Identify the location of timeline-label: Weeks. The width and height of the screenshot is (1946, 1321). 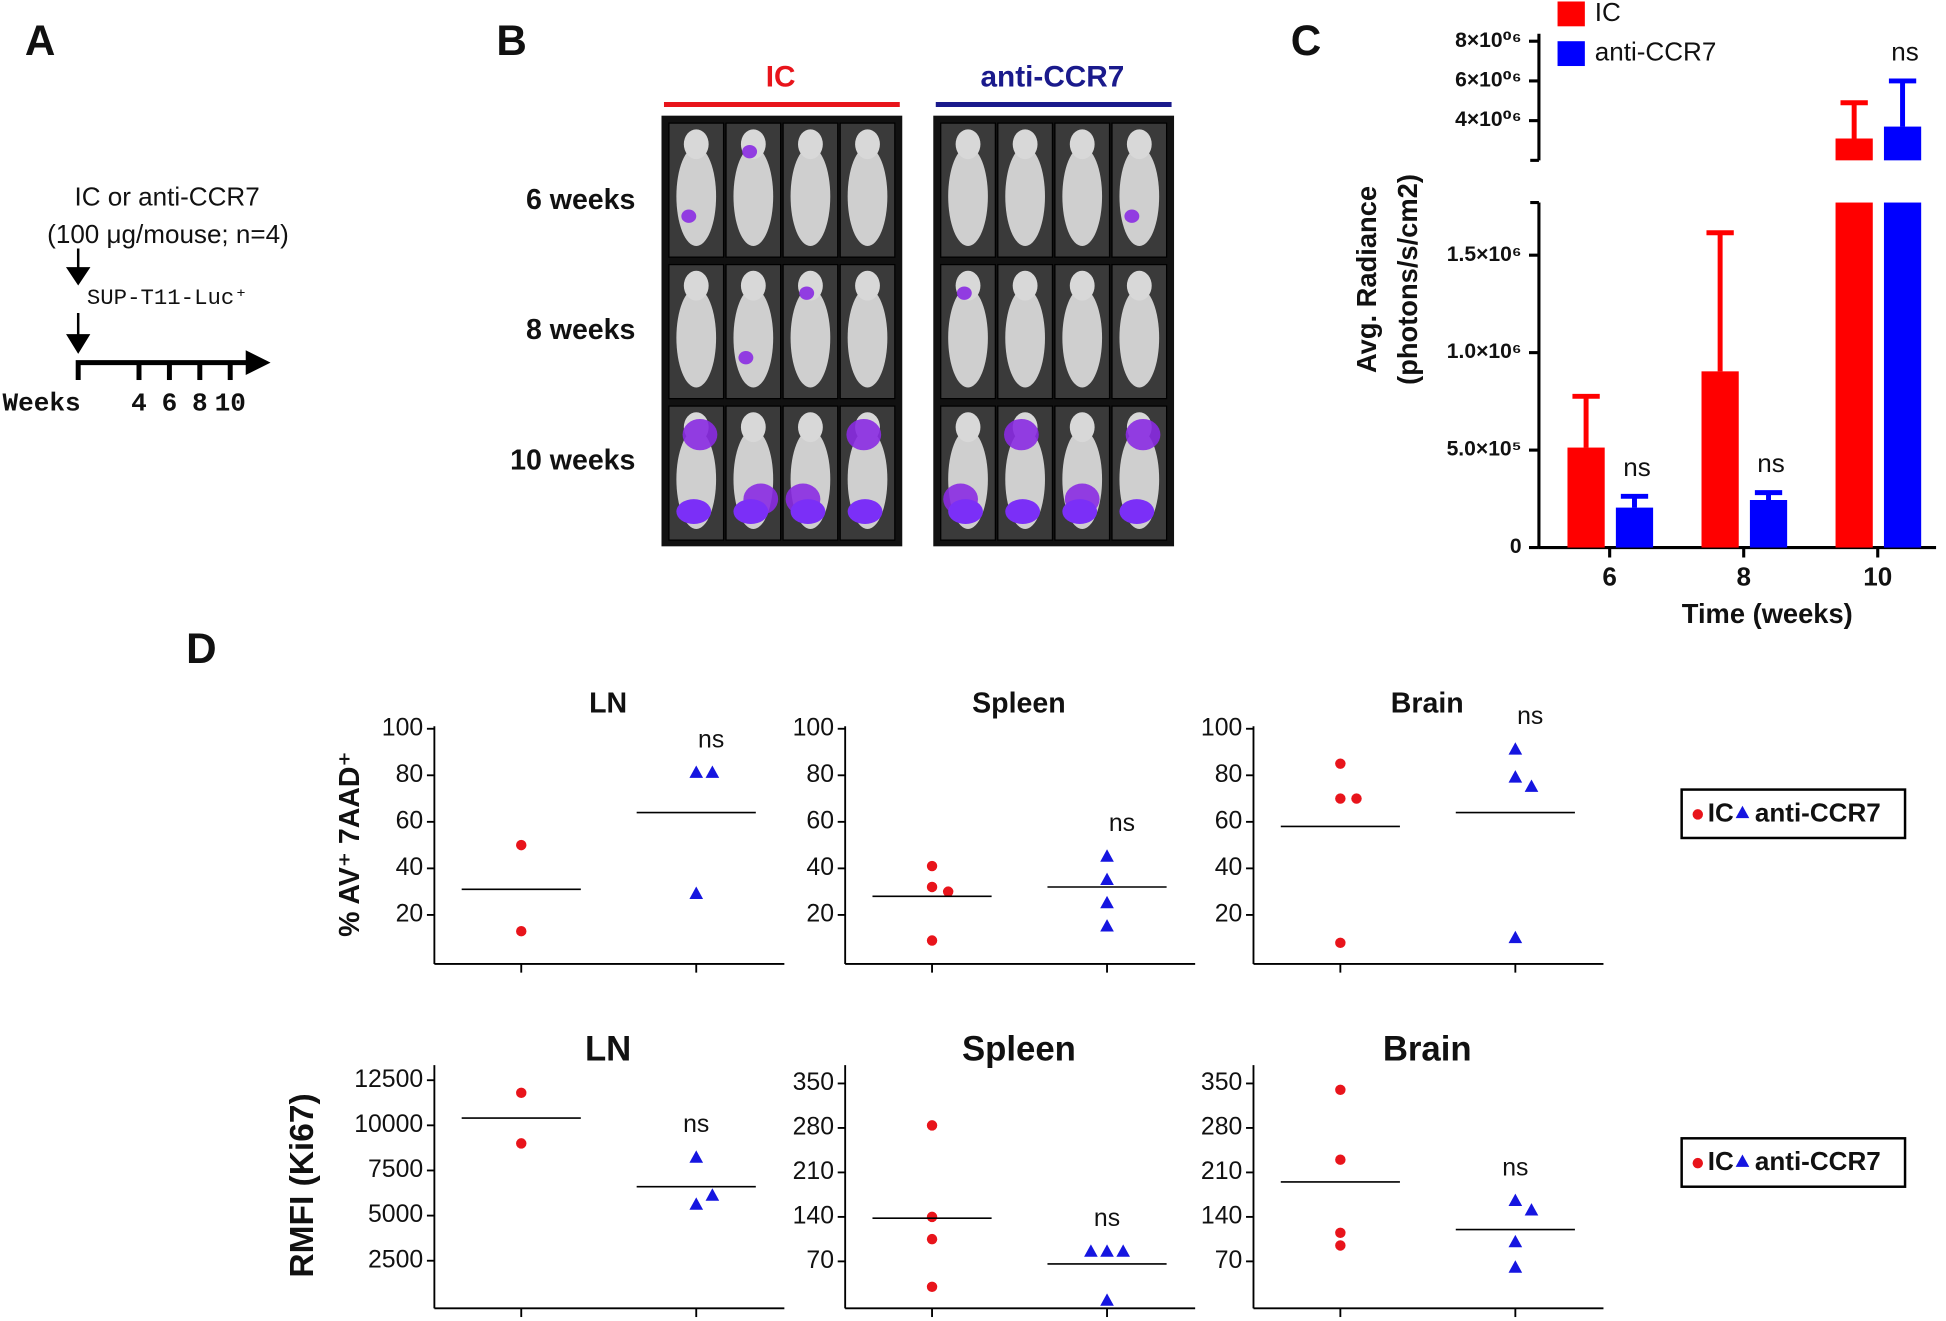
(41, 403).